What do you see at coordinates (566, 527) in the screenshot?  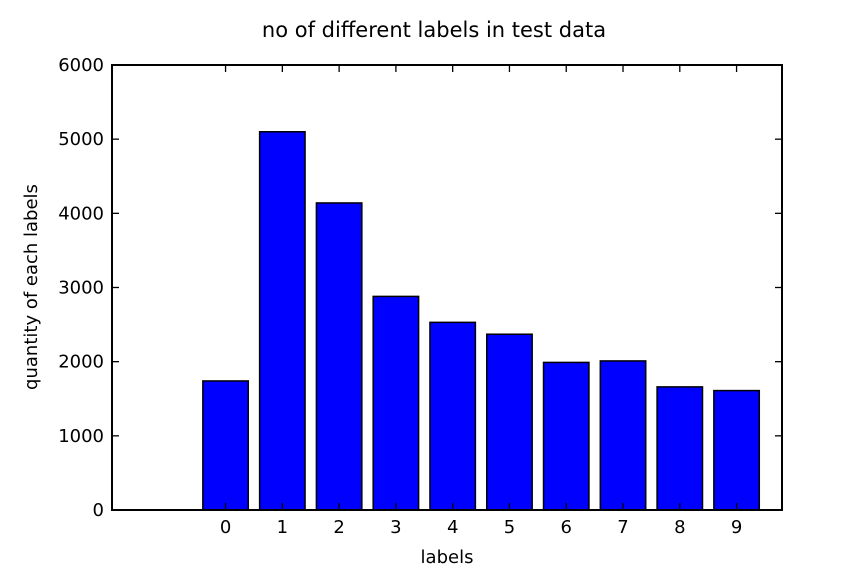 I see `x-tick-label: 6` at bounding box center [566, 527].